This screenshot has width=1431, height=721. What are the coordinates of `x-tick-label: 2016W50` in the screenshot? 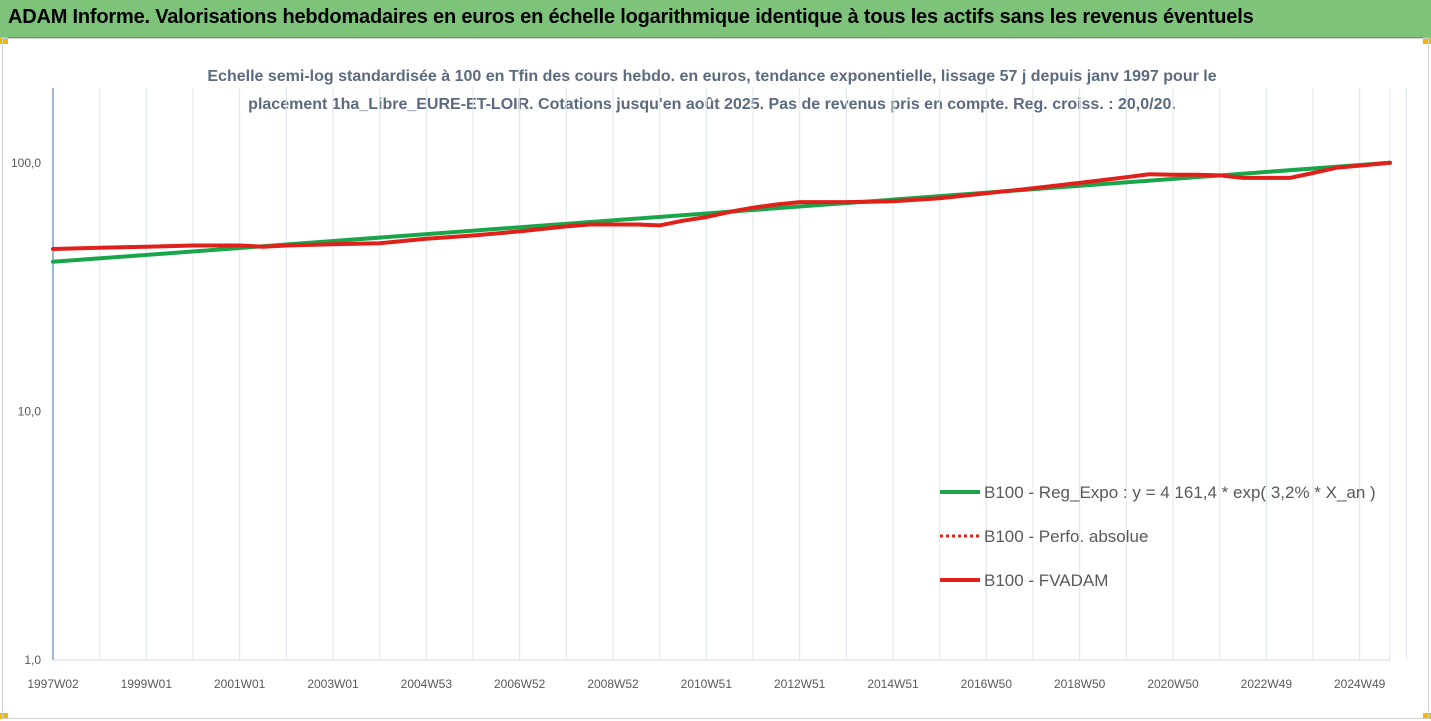 It's located at (987, 684).